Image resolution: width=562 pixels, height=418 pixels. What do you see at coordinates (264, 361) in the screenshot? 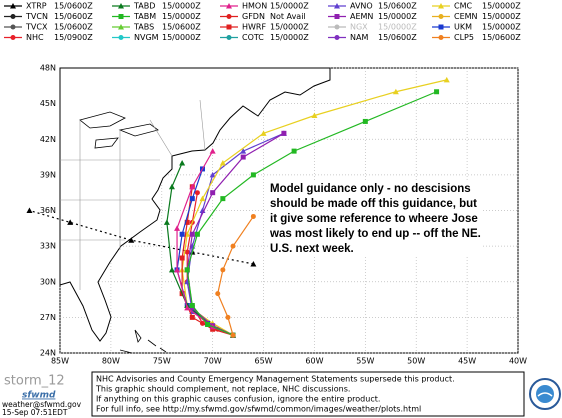
I see `lon-label: 65W` at bounding box center [264, 361].